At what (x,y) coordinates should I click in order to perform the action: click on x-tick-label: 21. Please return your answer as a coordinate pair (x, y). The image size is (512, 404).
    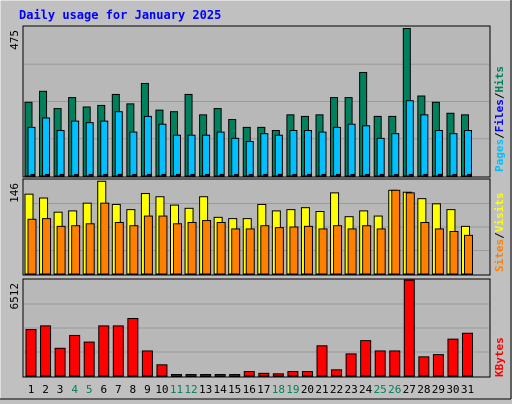
    Looking at the image, I should click on (321, 389).